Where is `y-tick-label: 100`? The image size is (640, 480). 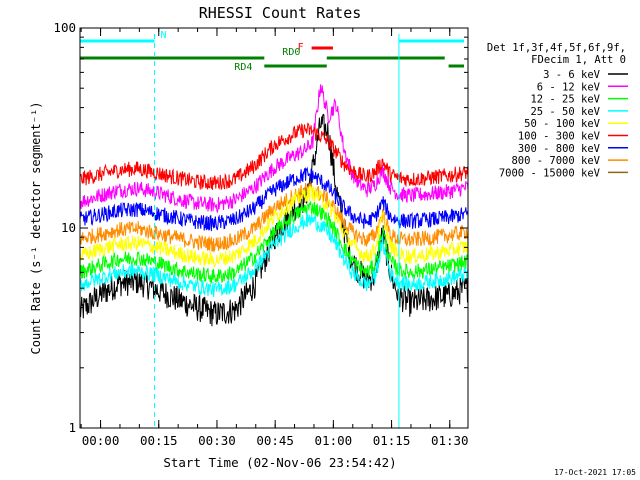
y-tick-label: 100 is located at coordinates (64, 27).